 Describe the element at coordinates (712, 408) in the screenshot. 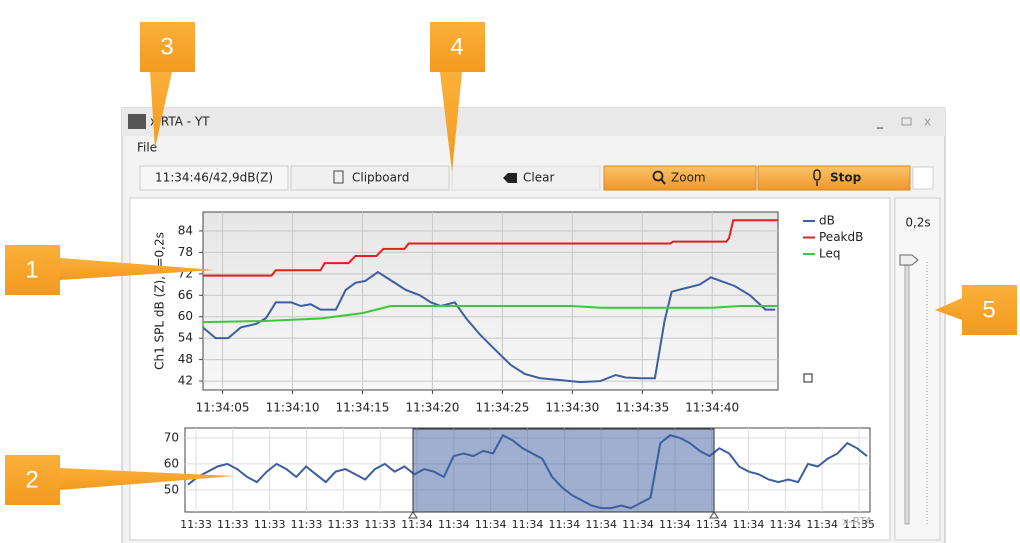

I see `x-tick-label: 11:34:40` at that location.